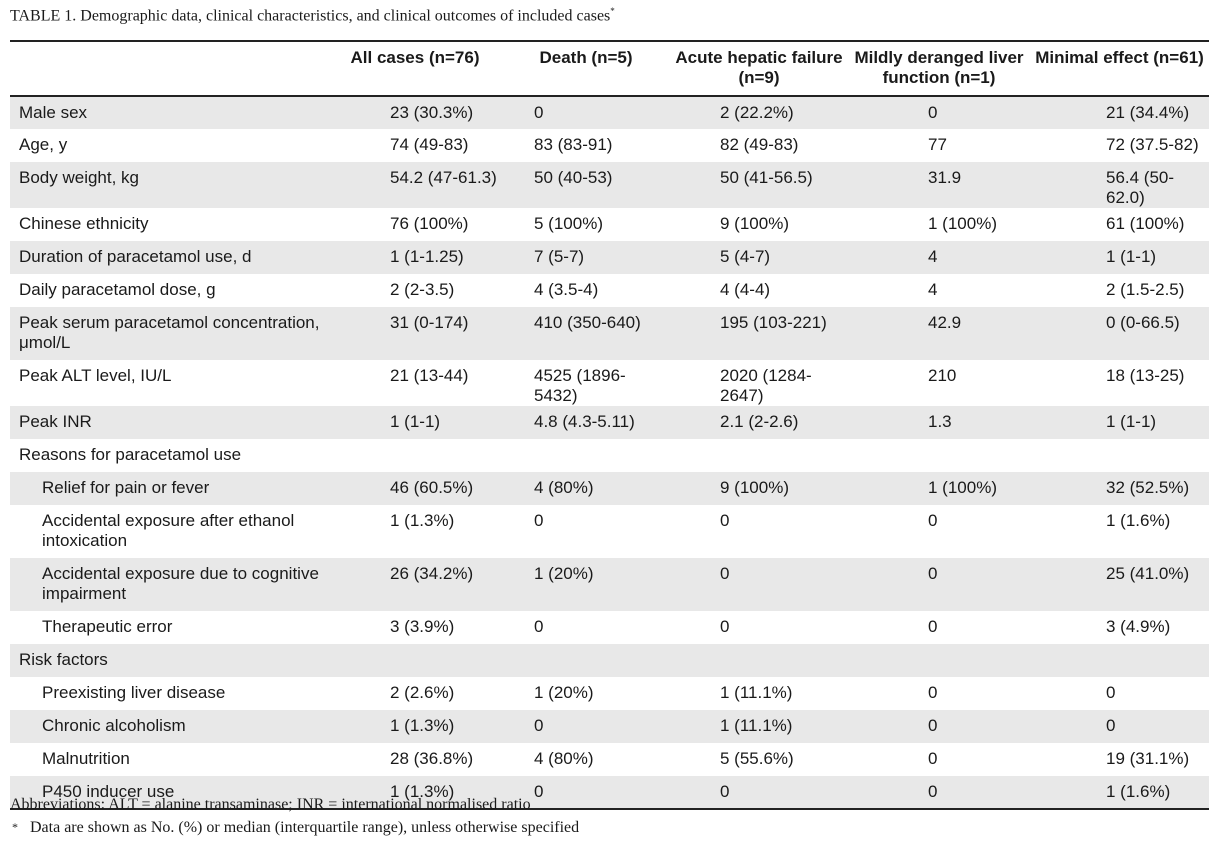 Image resolution: width=1217 pixels, height=841 pixels. What do you see at coordinates (757, 112) in the screenshot?
I see `cell-acute-hepatic-failure: 2 (22.2%)` at bounding box center [757, 112].